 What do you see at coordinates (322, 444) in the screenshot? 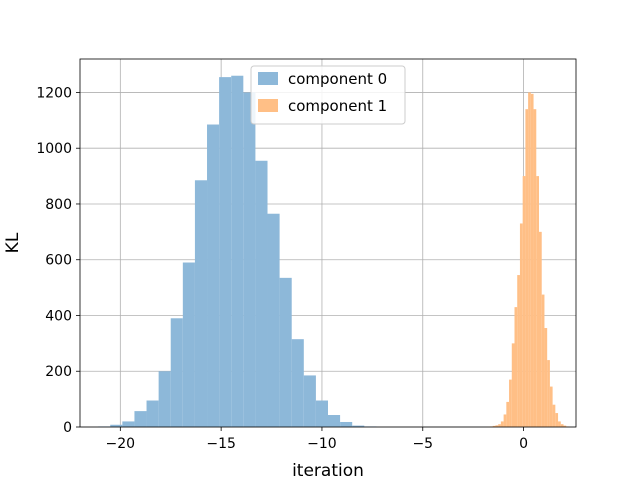
I see `x-tick-label: −10` at bounding box center [322, 444].